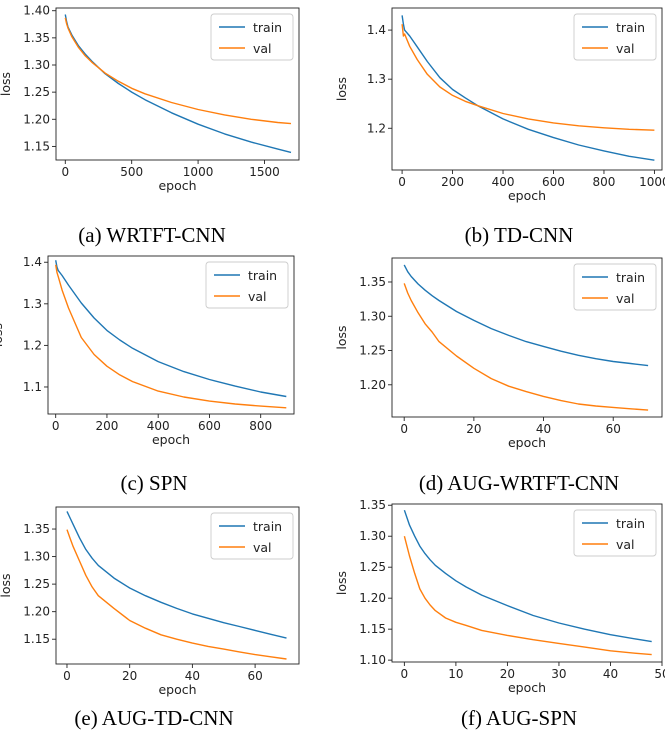 The width and height of the screenshot is (665, 743). What do you see at coordinates (659, 674) in the screenshot?
I see `x-tick-label: 50` at bounding box center [659, 674].